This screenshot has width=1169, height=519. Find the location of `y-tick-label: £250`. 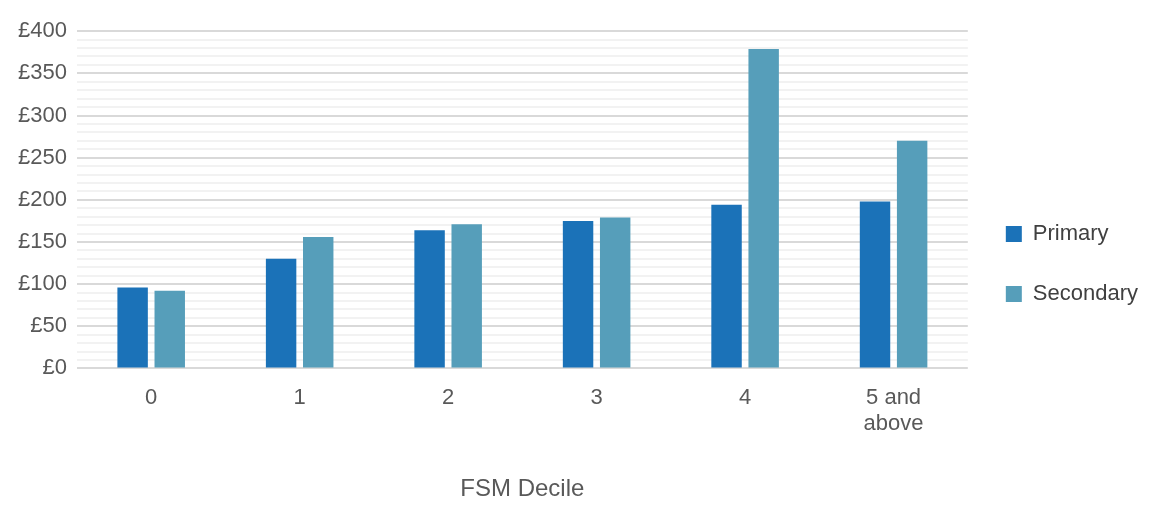

y-tick-label: £250 is located at coordinates (42, 156).